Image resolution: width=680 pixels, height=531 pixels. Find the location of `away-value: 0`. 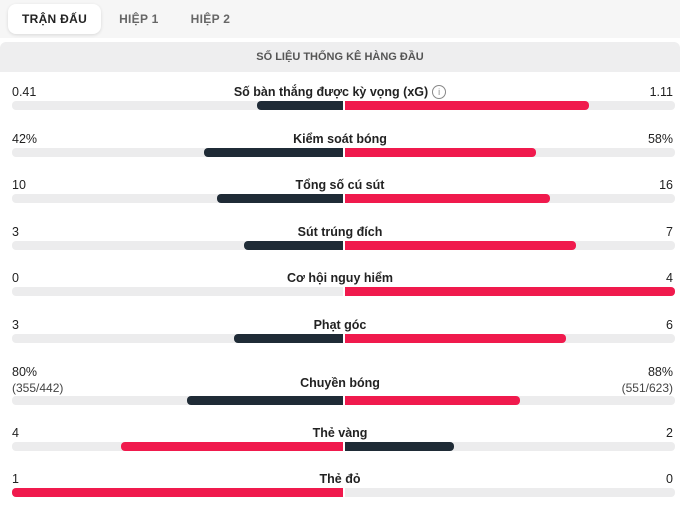

away-value: 0 is located at coordinates (669, 479).